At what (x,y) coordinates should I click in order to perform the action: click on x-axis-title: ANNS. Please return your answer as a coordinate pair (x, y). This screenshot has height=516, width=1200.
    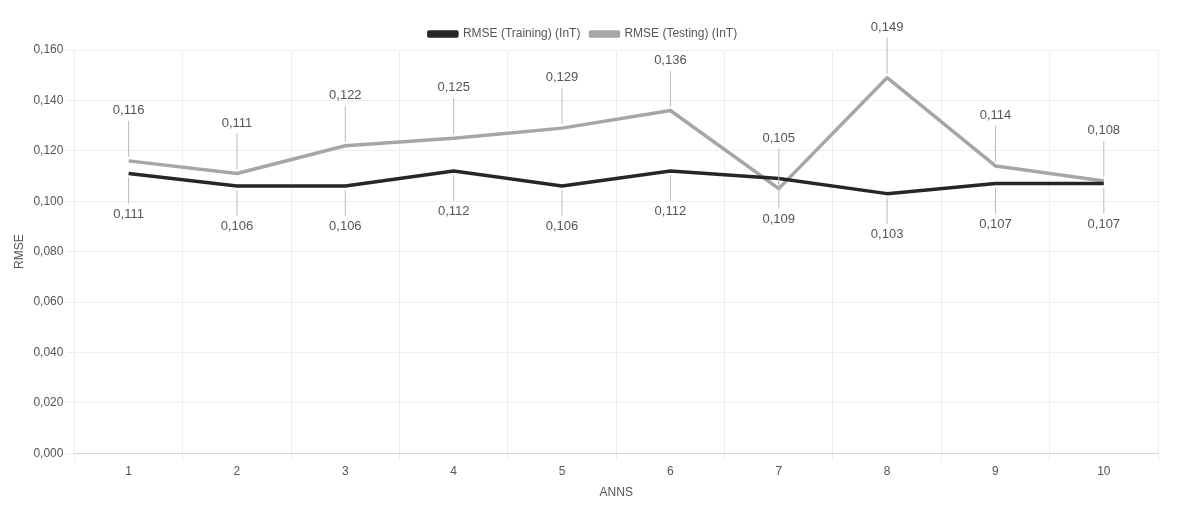
    Looking at the image, I should click on (616, 492).